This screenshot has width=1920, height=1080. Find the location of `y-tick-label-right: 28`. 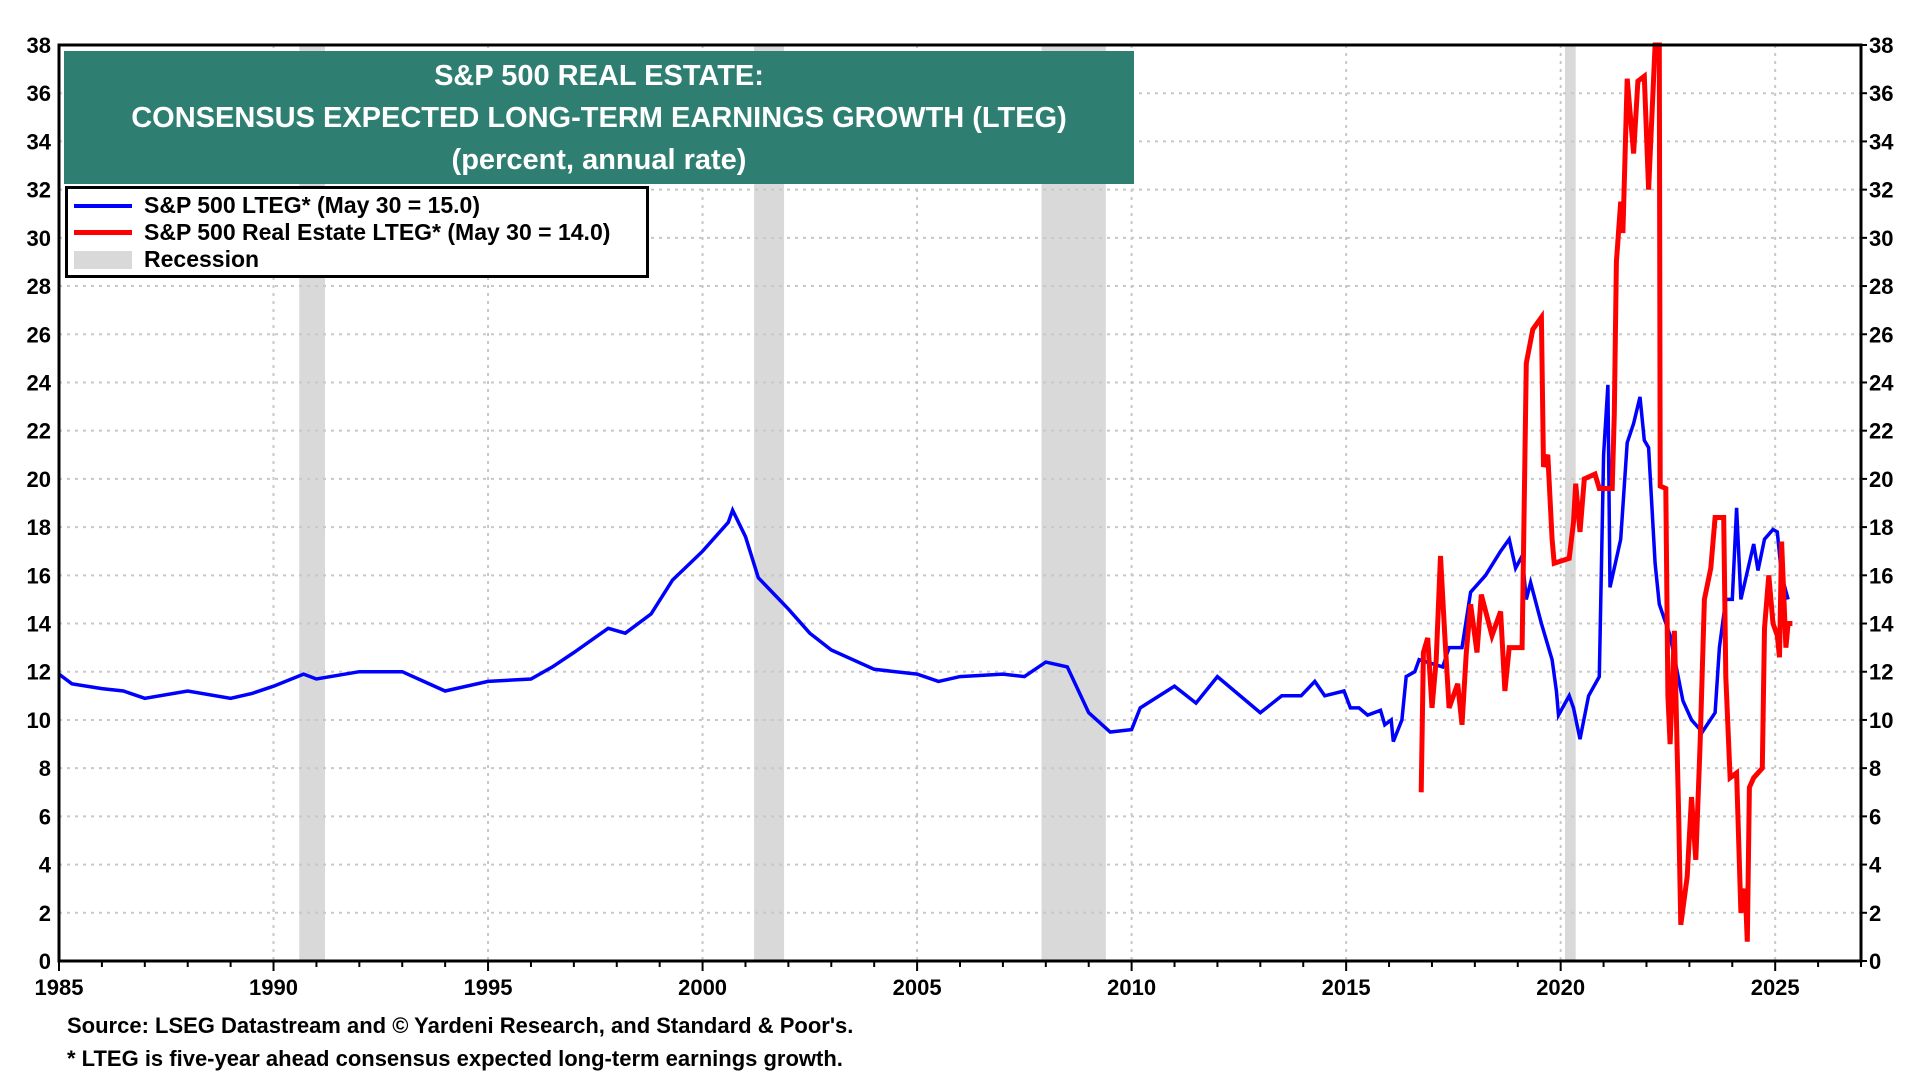

y-tick-label-right: 28 is located at coordinates (1881, 286).